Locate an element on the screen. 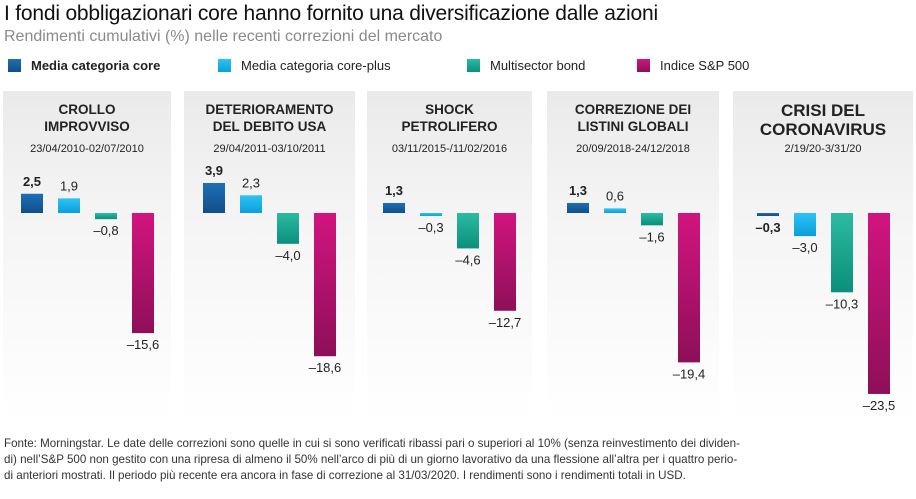 The width and height of the screenshot is (916, 499). panel-chart: 1,3 0,6 –1,6 –19,4 is located at coordinates (636, 282).